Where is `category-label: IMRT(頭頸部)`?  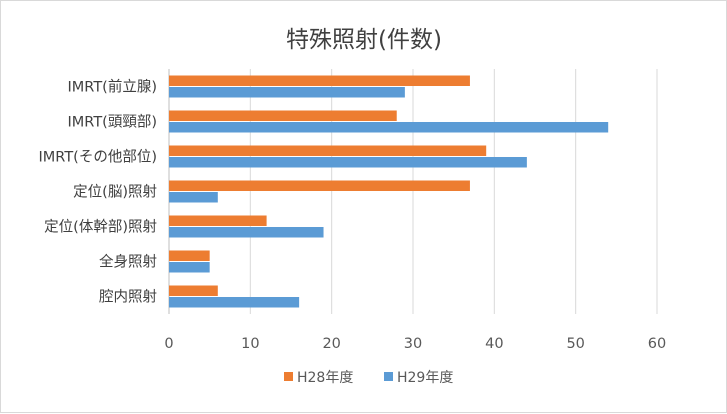
category-label: IMRT(頭頸部) is located at coordinates (112, 122).